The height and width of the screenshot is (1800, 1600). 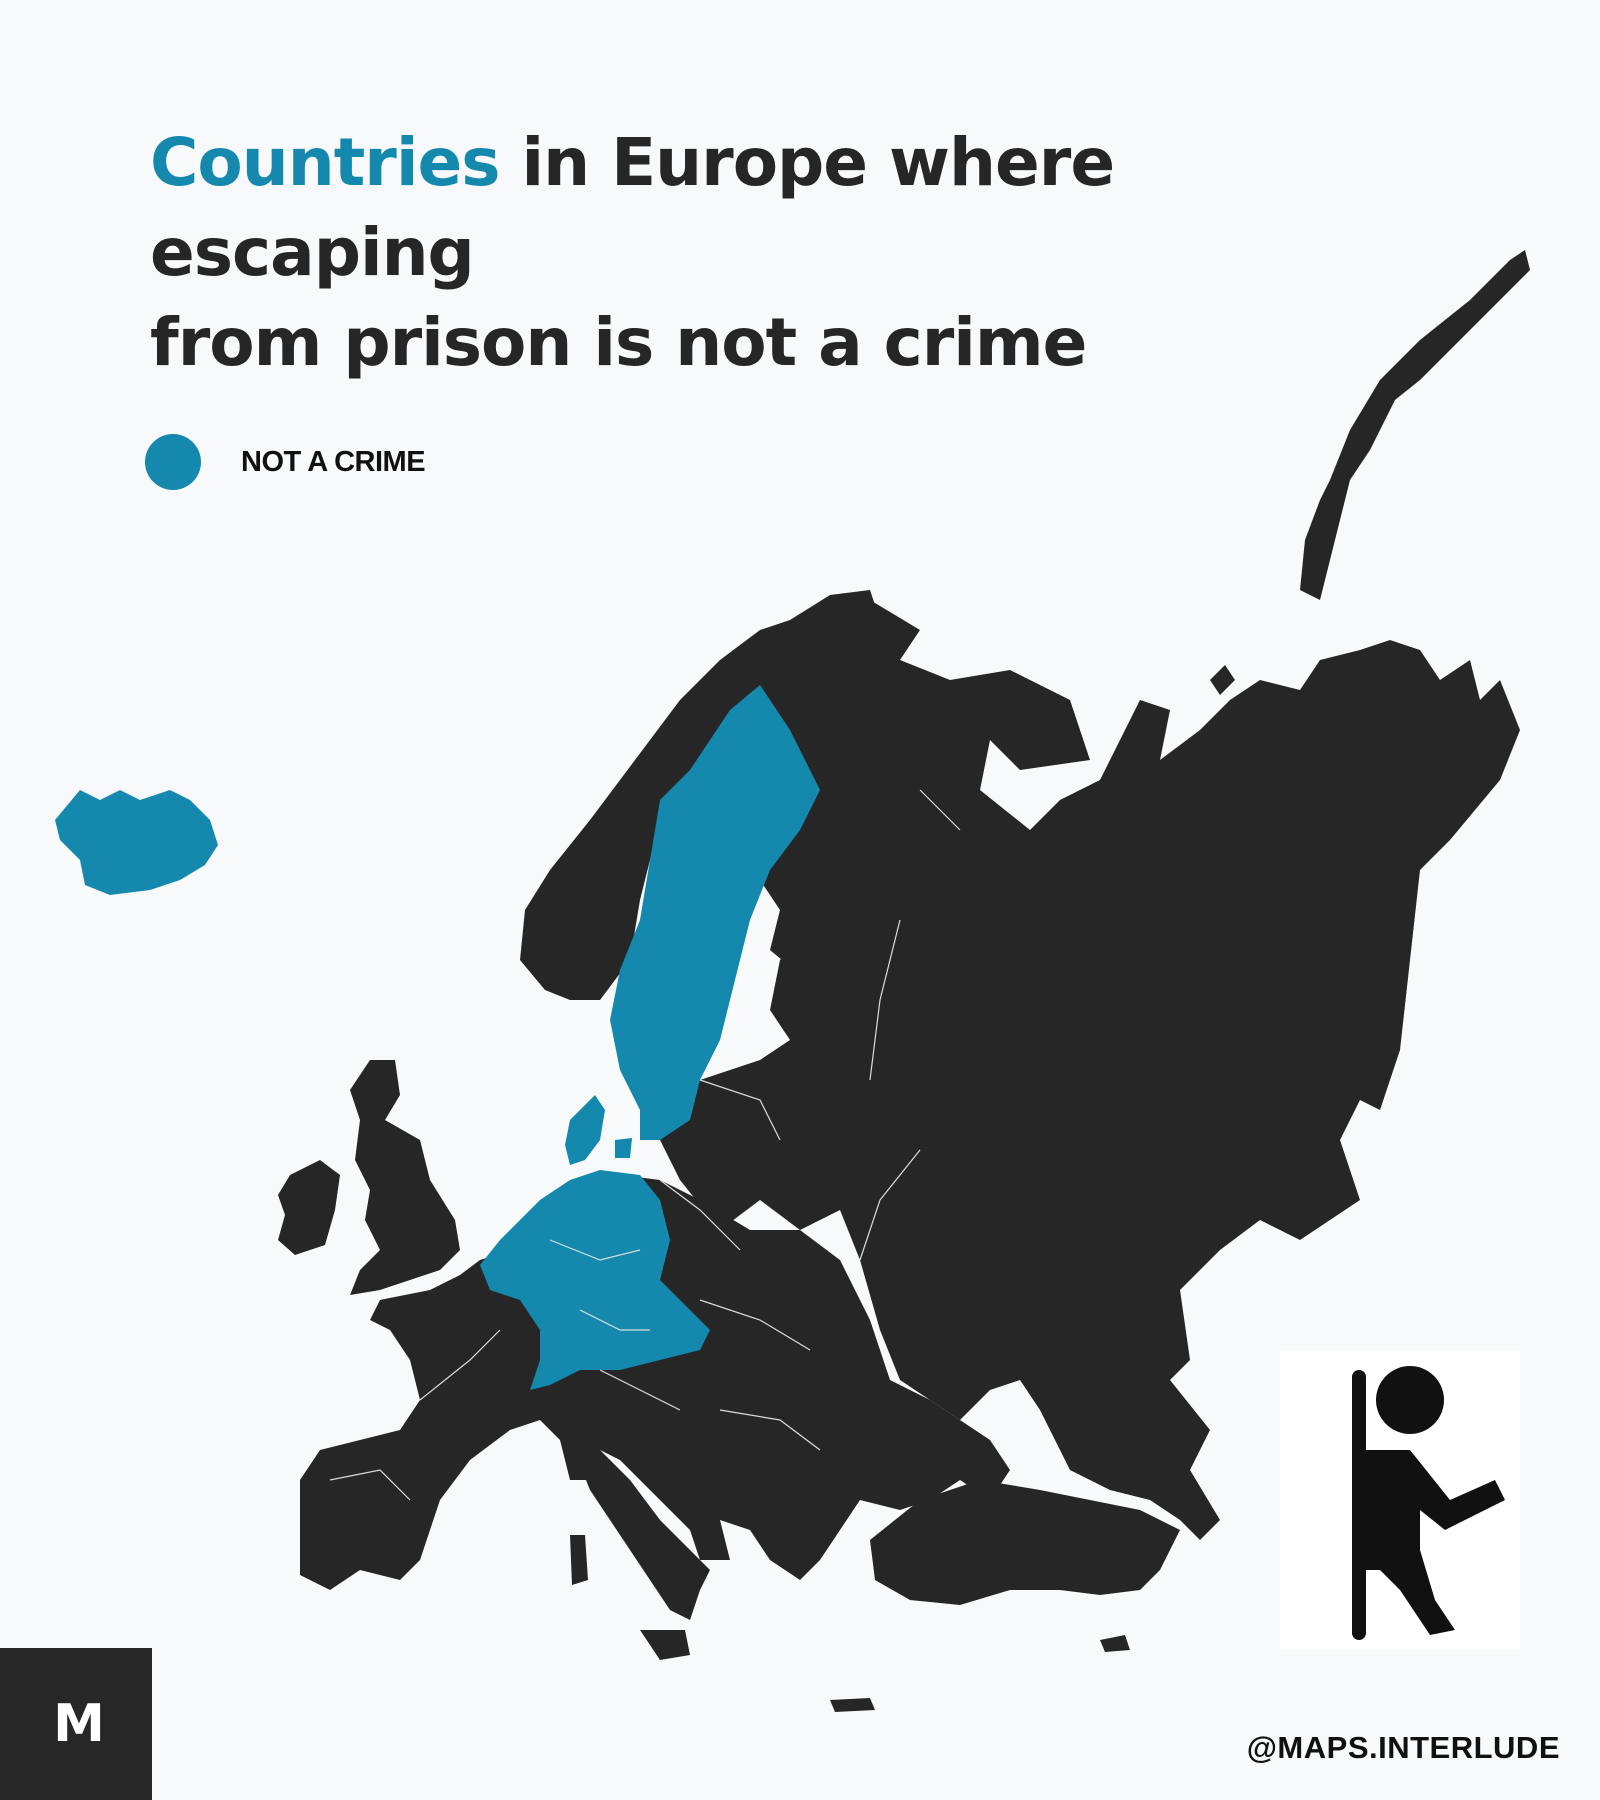 What do you see at coordinates (595, 1280) in the screenshot?
I see `germany-benelux-alpine` at bounding box center [595, 1280].